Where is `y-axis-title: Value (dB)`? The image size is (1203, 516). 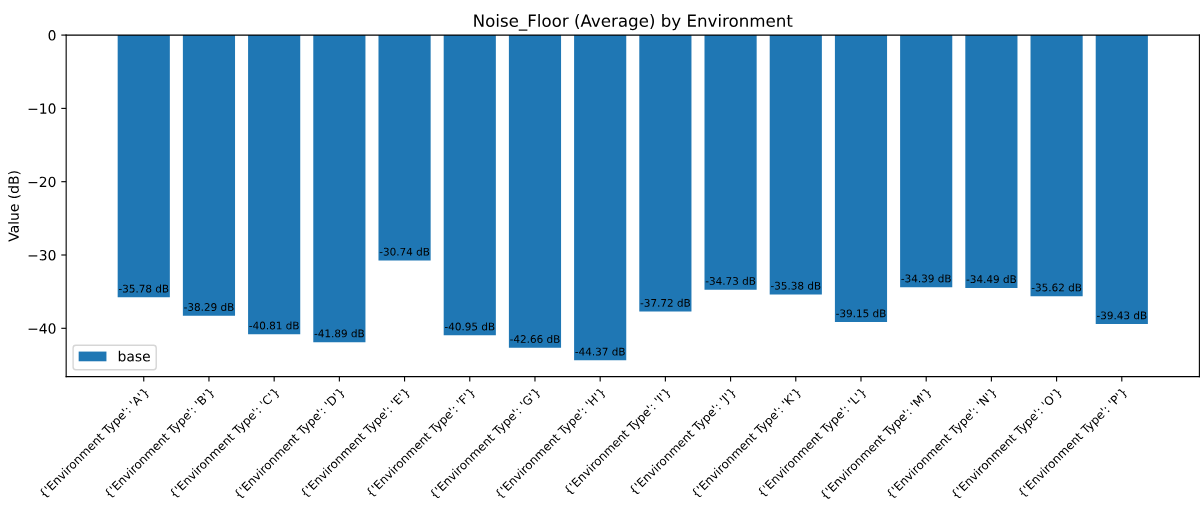
y-axis-title: Value (dB) is located at coordinates (14, 206).